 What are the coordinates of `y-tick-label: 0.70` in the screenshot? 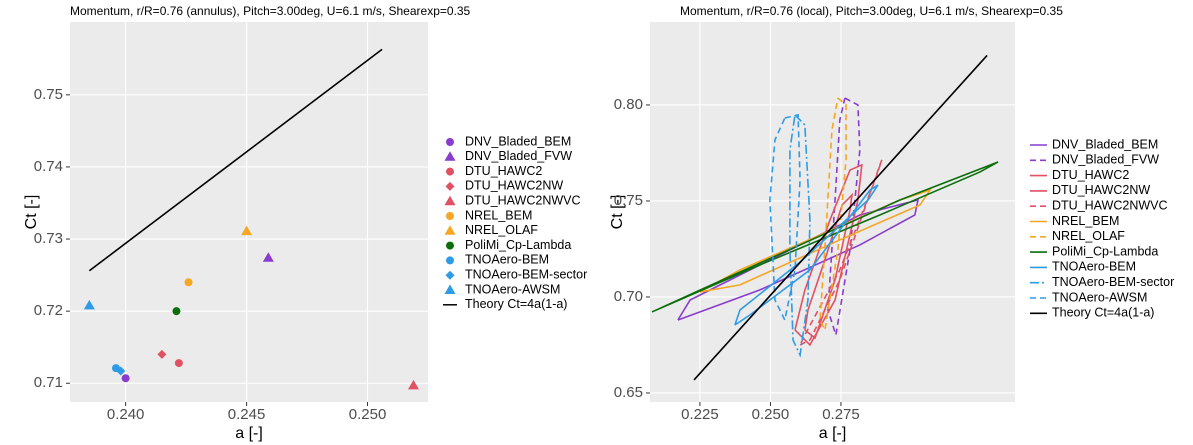 It's located at (628, 296).